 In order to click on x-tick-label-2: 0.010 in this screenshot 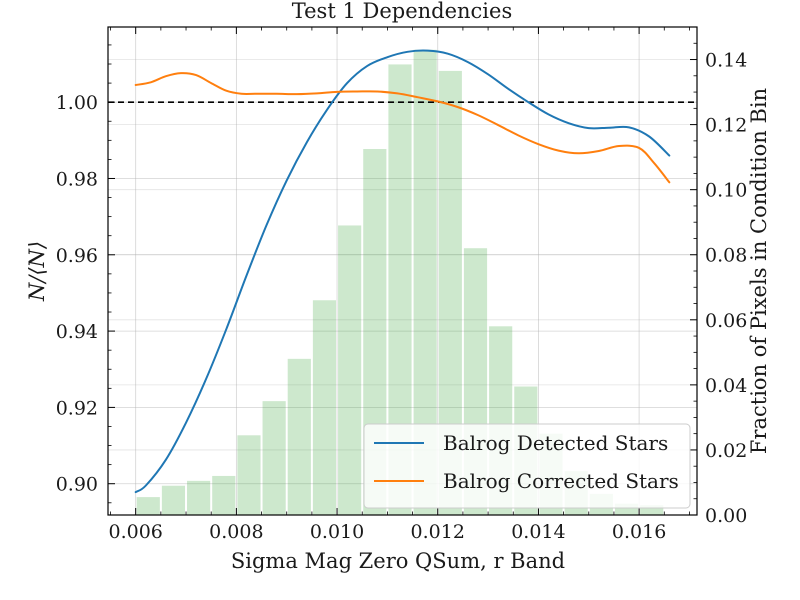, I will do `click(337, 532)`.